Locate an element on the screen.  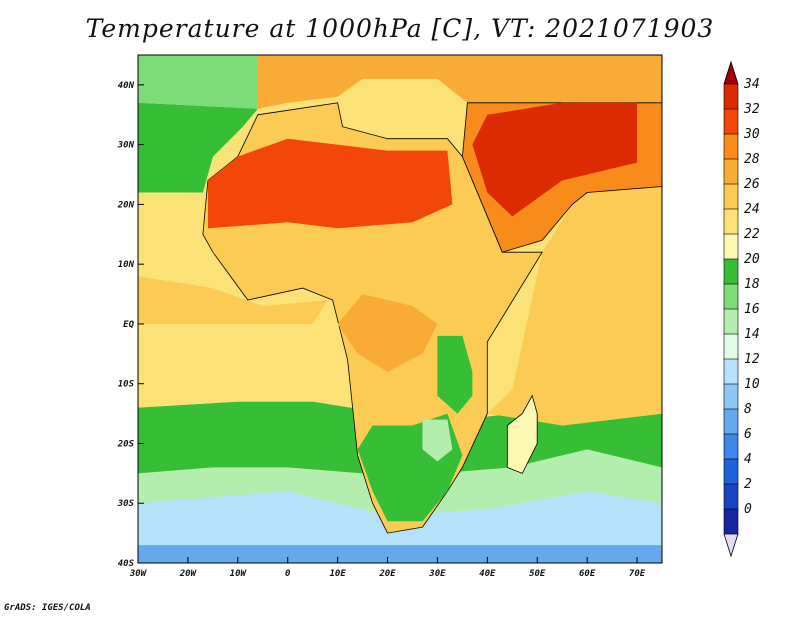
colorbar-label: 16 is located at coordinates (752, 309).